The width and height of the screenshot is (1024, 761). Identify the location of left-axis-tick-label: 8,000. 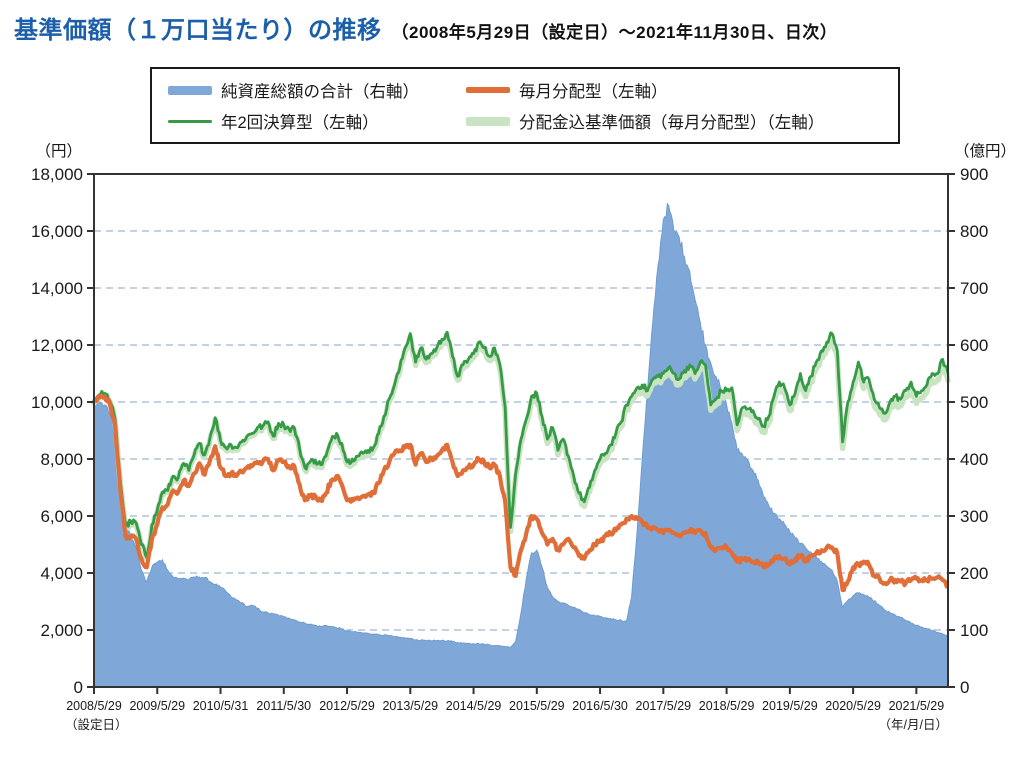
(61, 459).